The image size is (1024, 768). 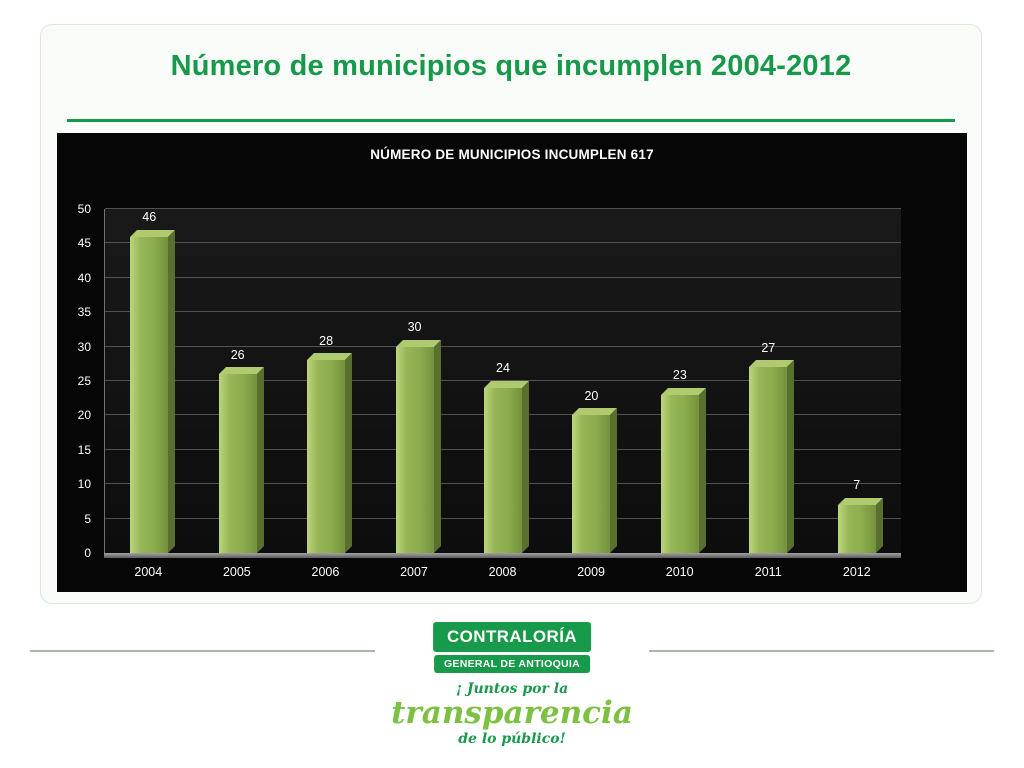 I want to click on x-axis: 2004 2005 2006 2007 2008 2009 2010 2011 2012, so click(x=502, y=574).